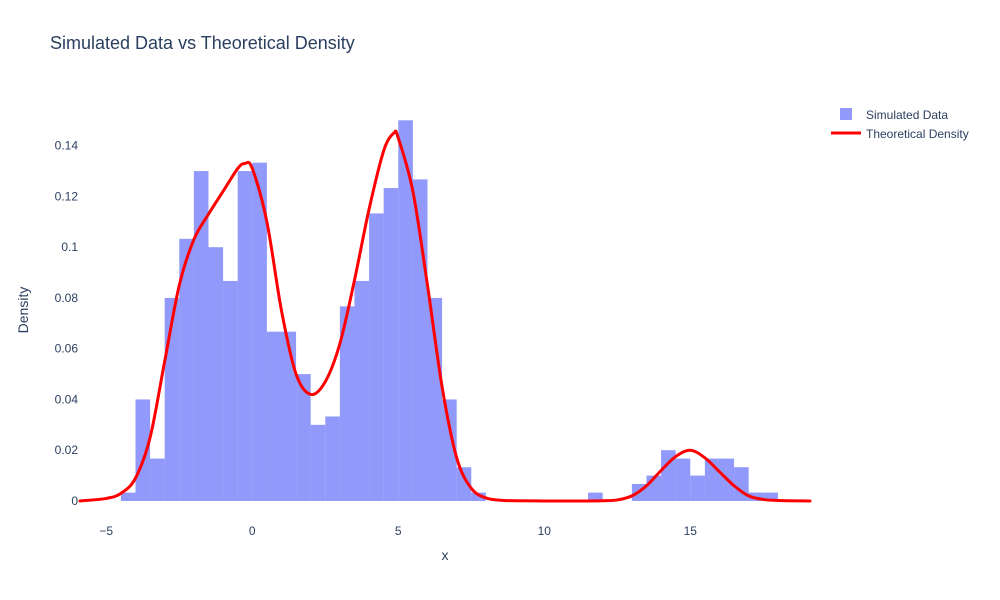 This screenshot has height=600, width=1000. I want to click on y-tick-label: 0.02, so click(67, 450).